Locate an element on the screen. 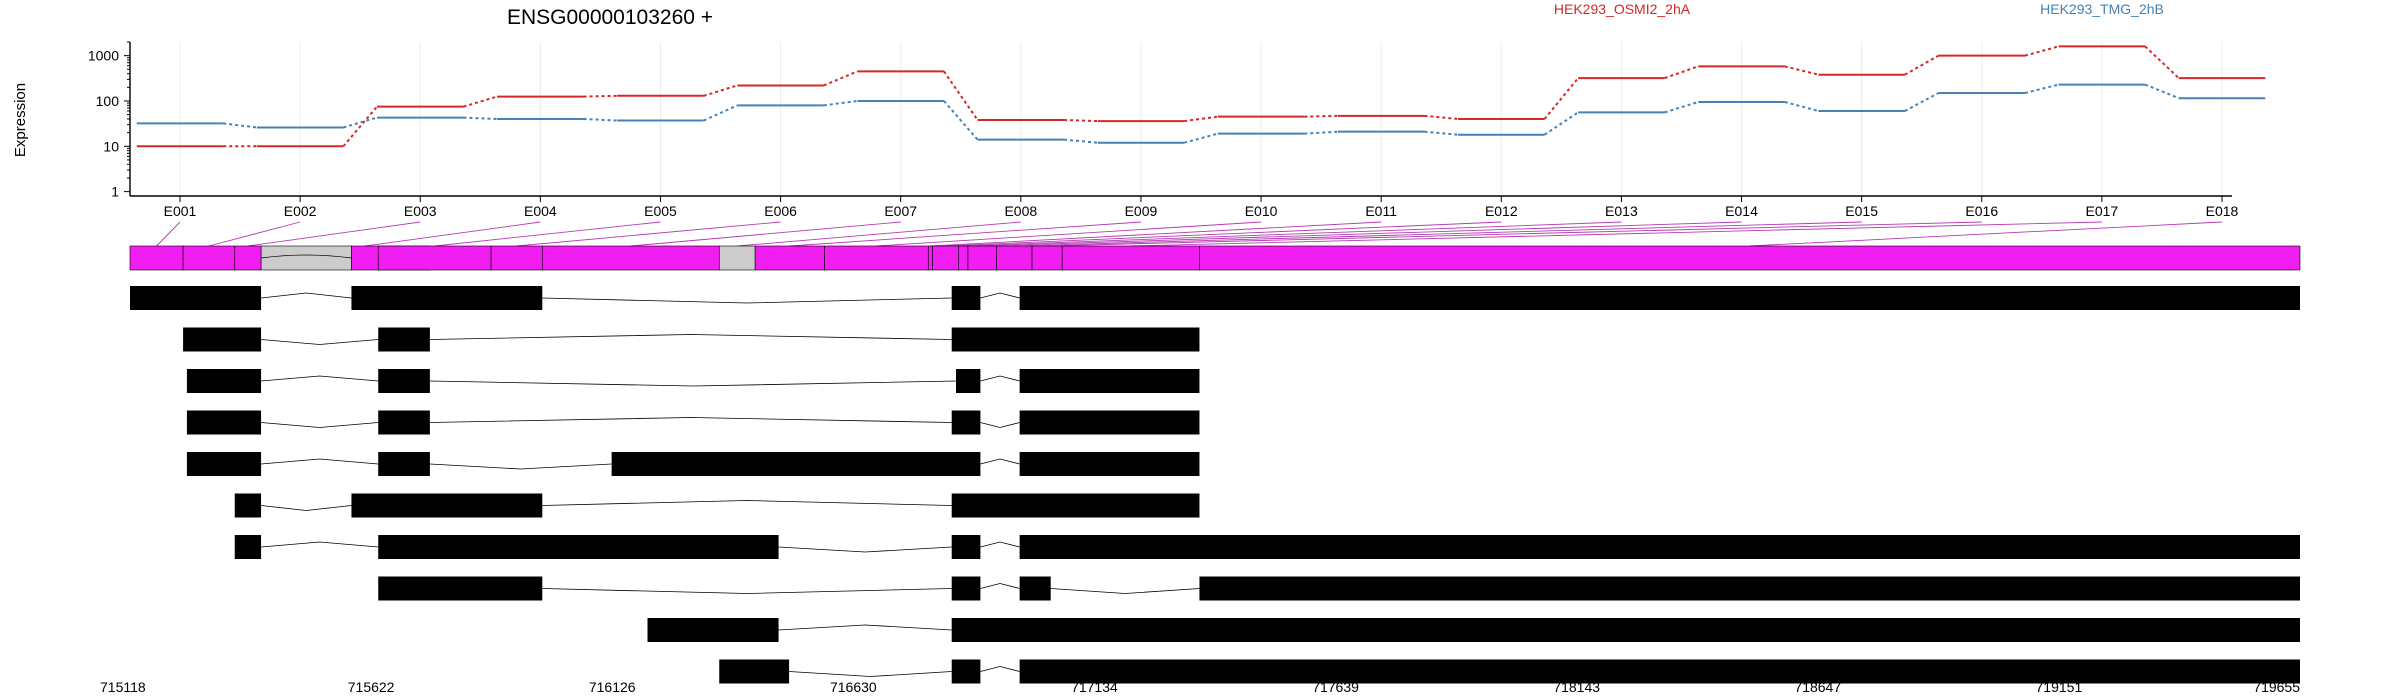  genomic-tick-label: 717134 is located at coordinates (1094, 687).